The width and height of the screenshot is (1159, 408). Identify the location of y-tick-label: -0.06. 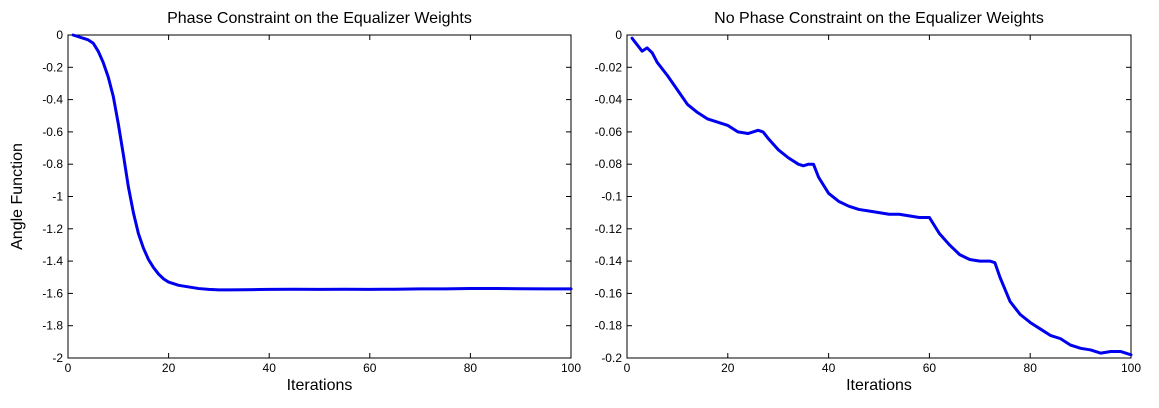
(609, 132).